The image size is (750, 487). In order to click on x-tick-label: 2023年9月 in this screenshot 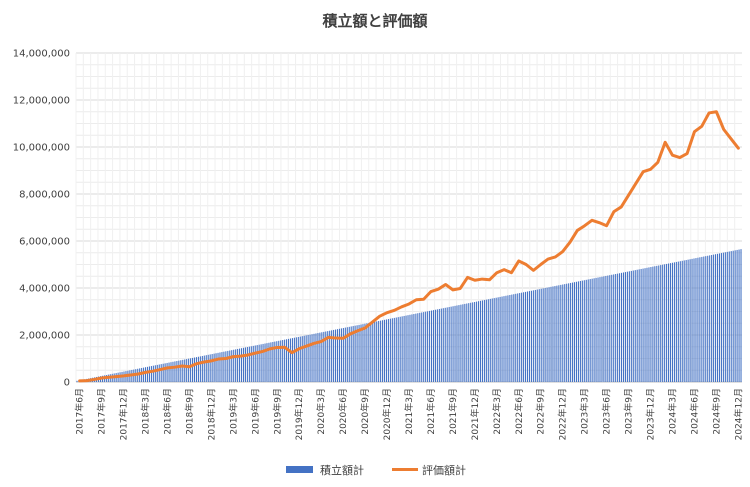, I will do `click(629, 411)`.